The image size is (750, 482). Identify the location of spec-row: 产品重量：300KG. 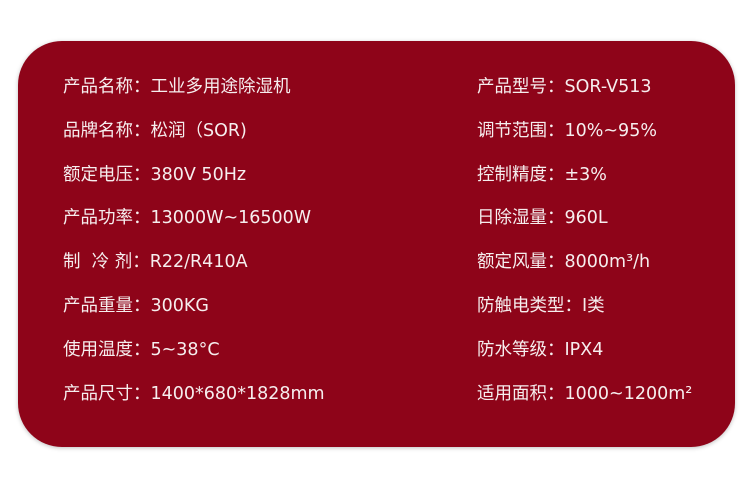
(136, 306).